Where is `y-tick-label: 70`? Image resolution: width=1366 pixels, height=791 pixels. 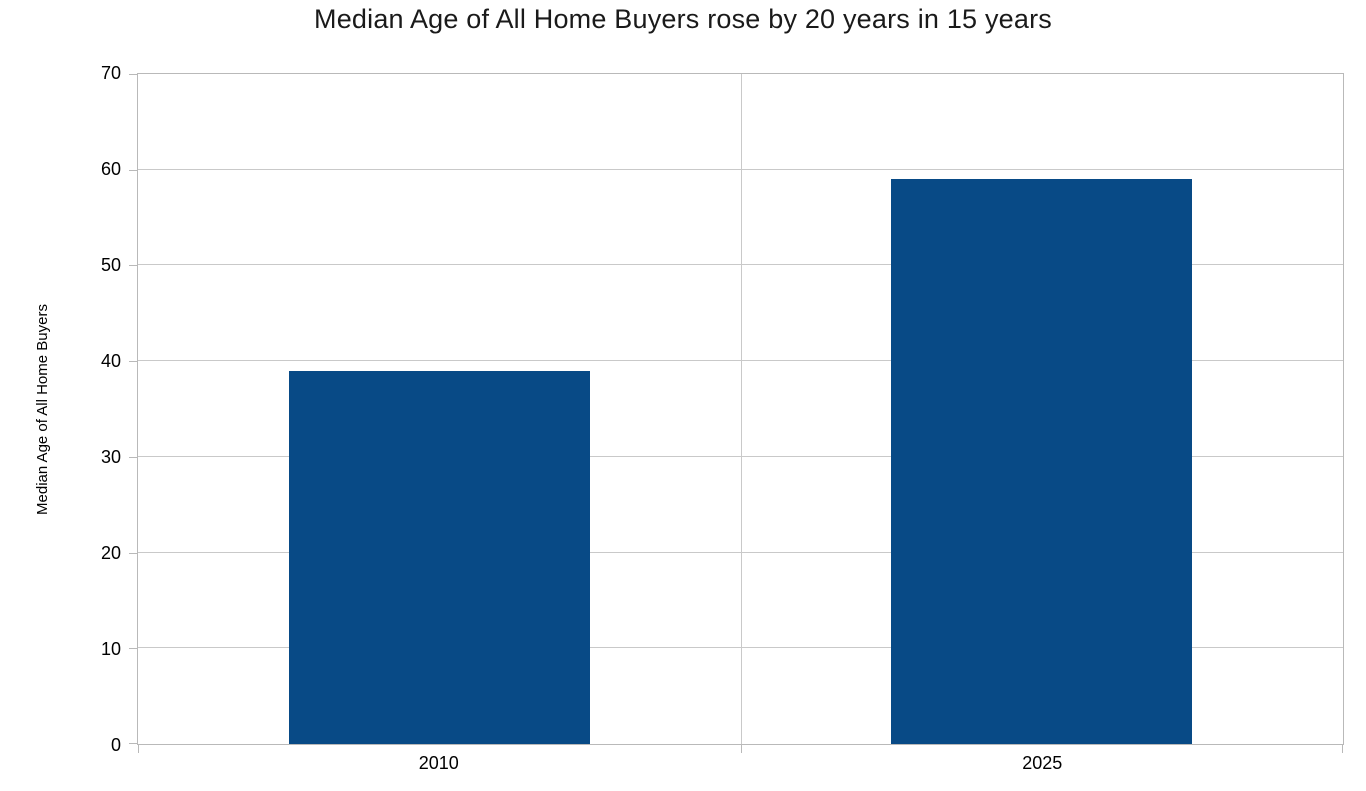
y-tick-label: 70 is located at coordinates (110, 73).